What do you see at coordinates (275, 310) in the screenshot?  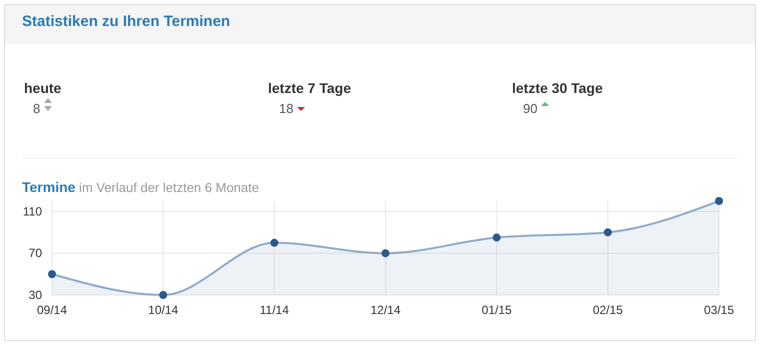 I see `x-tick-label: 11/14` at bounding box center [275, 310].